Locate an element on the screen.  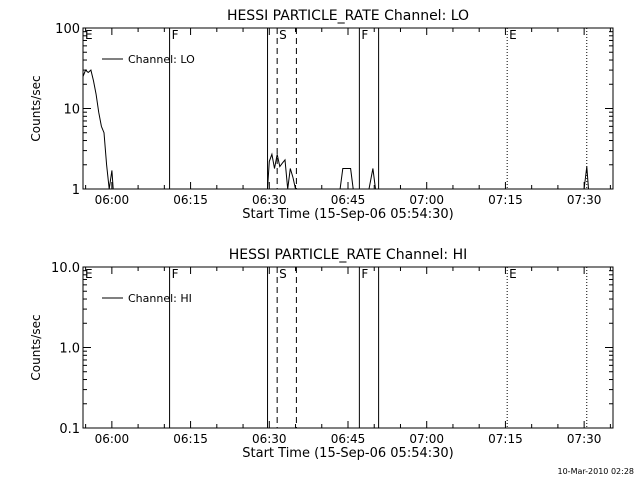
y-tick-label: 1.0 is located at coordinates (69, 349).